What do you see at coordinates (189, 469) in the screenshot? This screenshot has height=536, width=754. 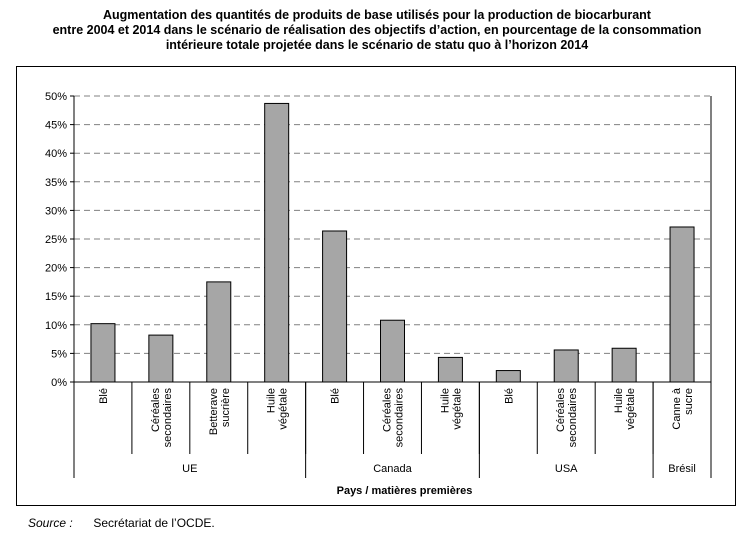 I see `group-label: UE` at bounding box center [189, 469].